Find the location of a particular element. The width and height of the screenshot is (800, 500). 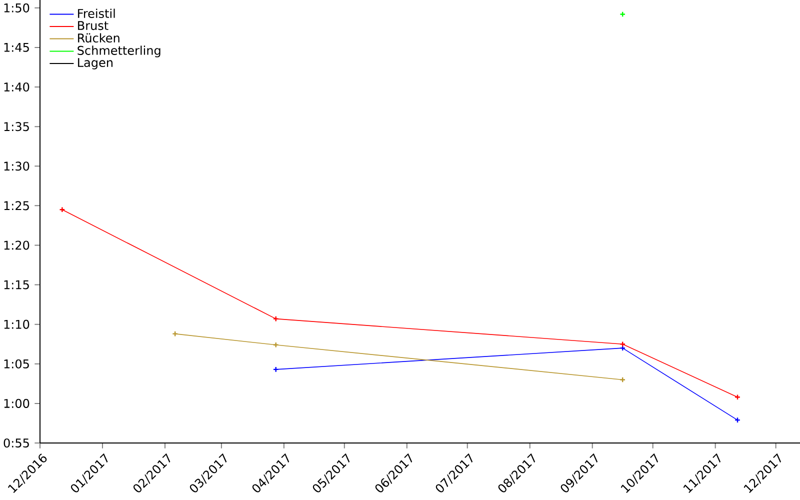

y-tick-label: 1:00 is located at coordinates (17, 403).